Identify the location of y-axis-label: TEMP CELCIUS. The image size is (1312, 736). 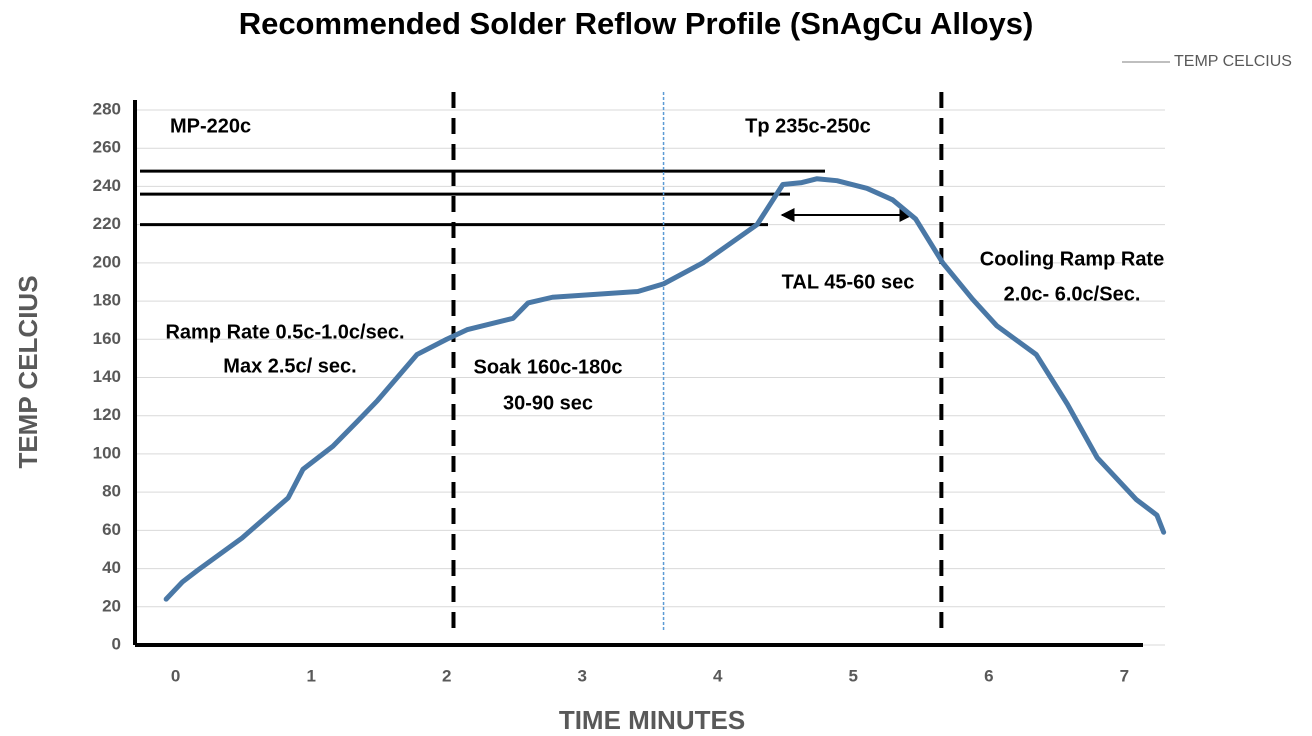
(28, 371).